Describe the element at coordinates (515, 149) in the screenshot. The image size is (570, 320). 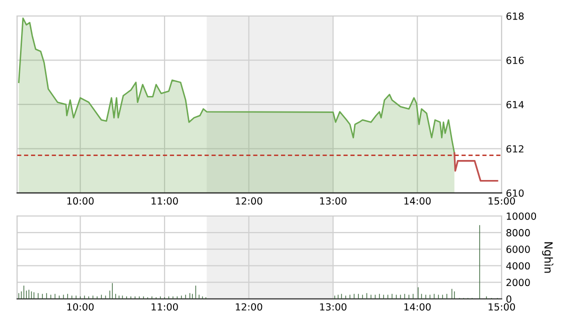
I see `y-tick-label: 612` at that location.